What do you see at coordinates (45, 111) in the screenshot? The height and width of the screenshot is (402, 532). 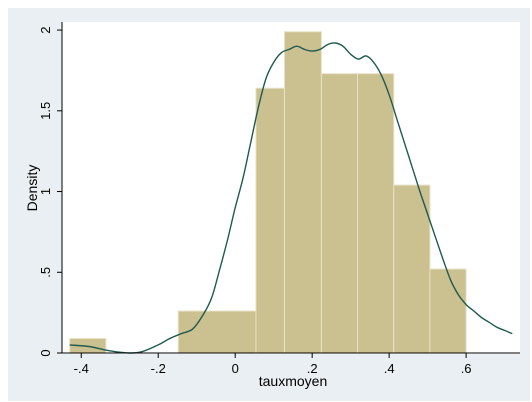 I see `y-tick-label-3: 1.5` at bounding box center [45, 111].